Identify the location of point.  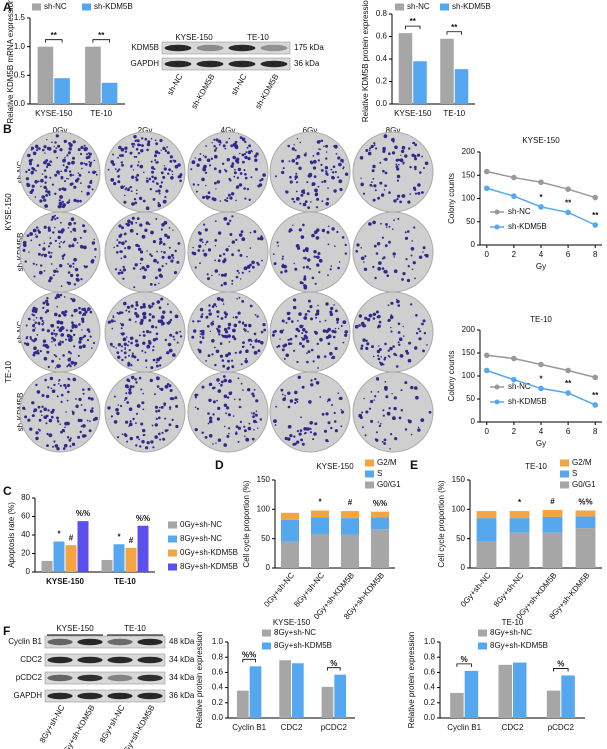
(568, 189).